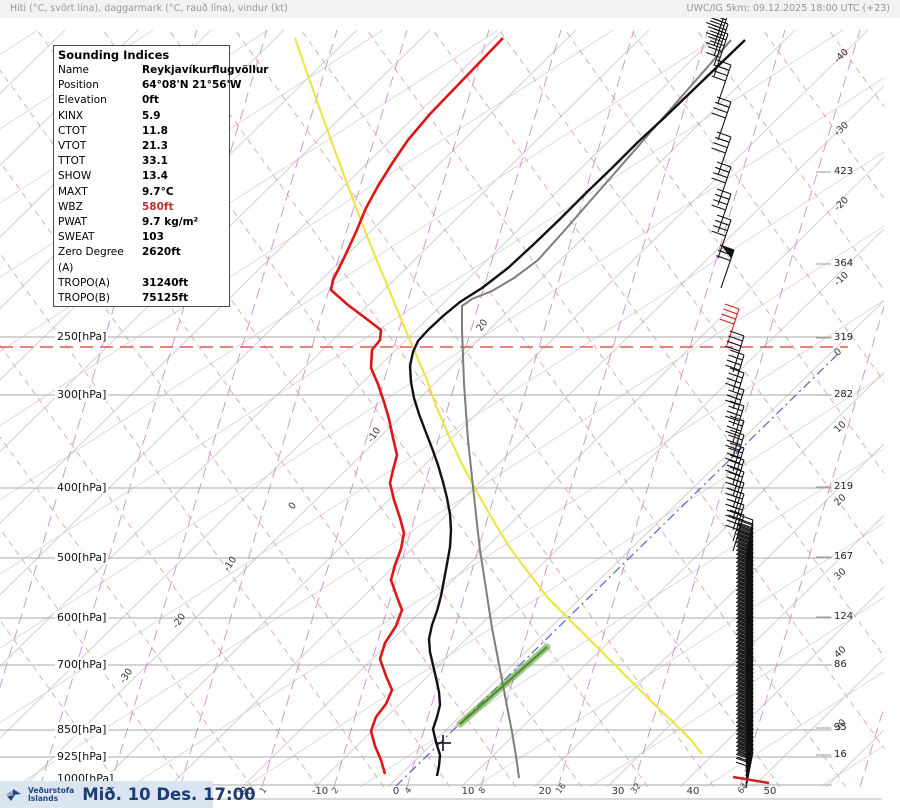 This screenshot has width=900, height=808. Describe the element at coordinates (165, 282) in the screenshot. I see `index-value: 31240ft` at that location.